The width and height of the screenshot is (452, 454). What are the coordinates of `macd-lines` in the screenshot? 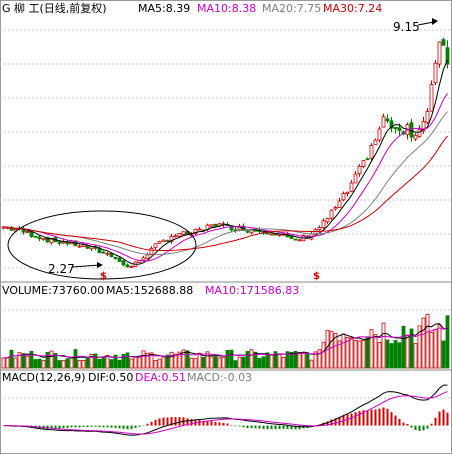 It's located at (225, 410).